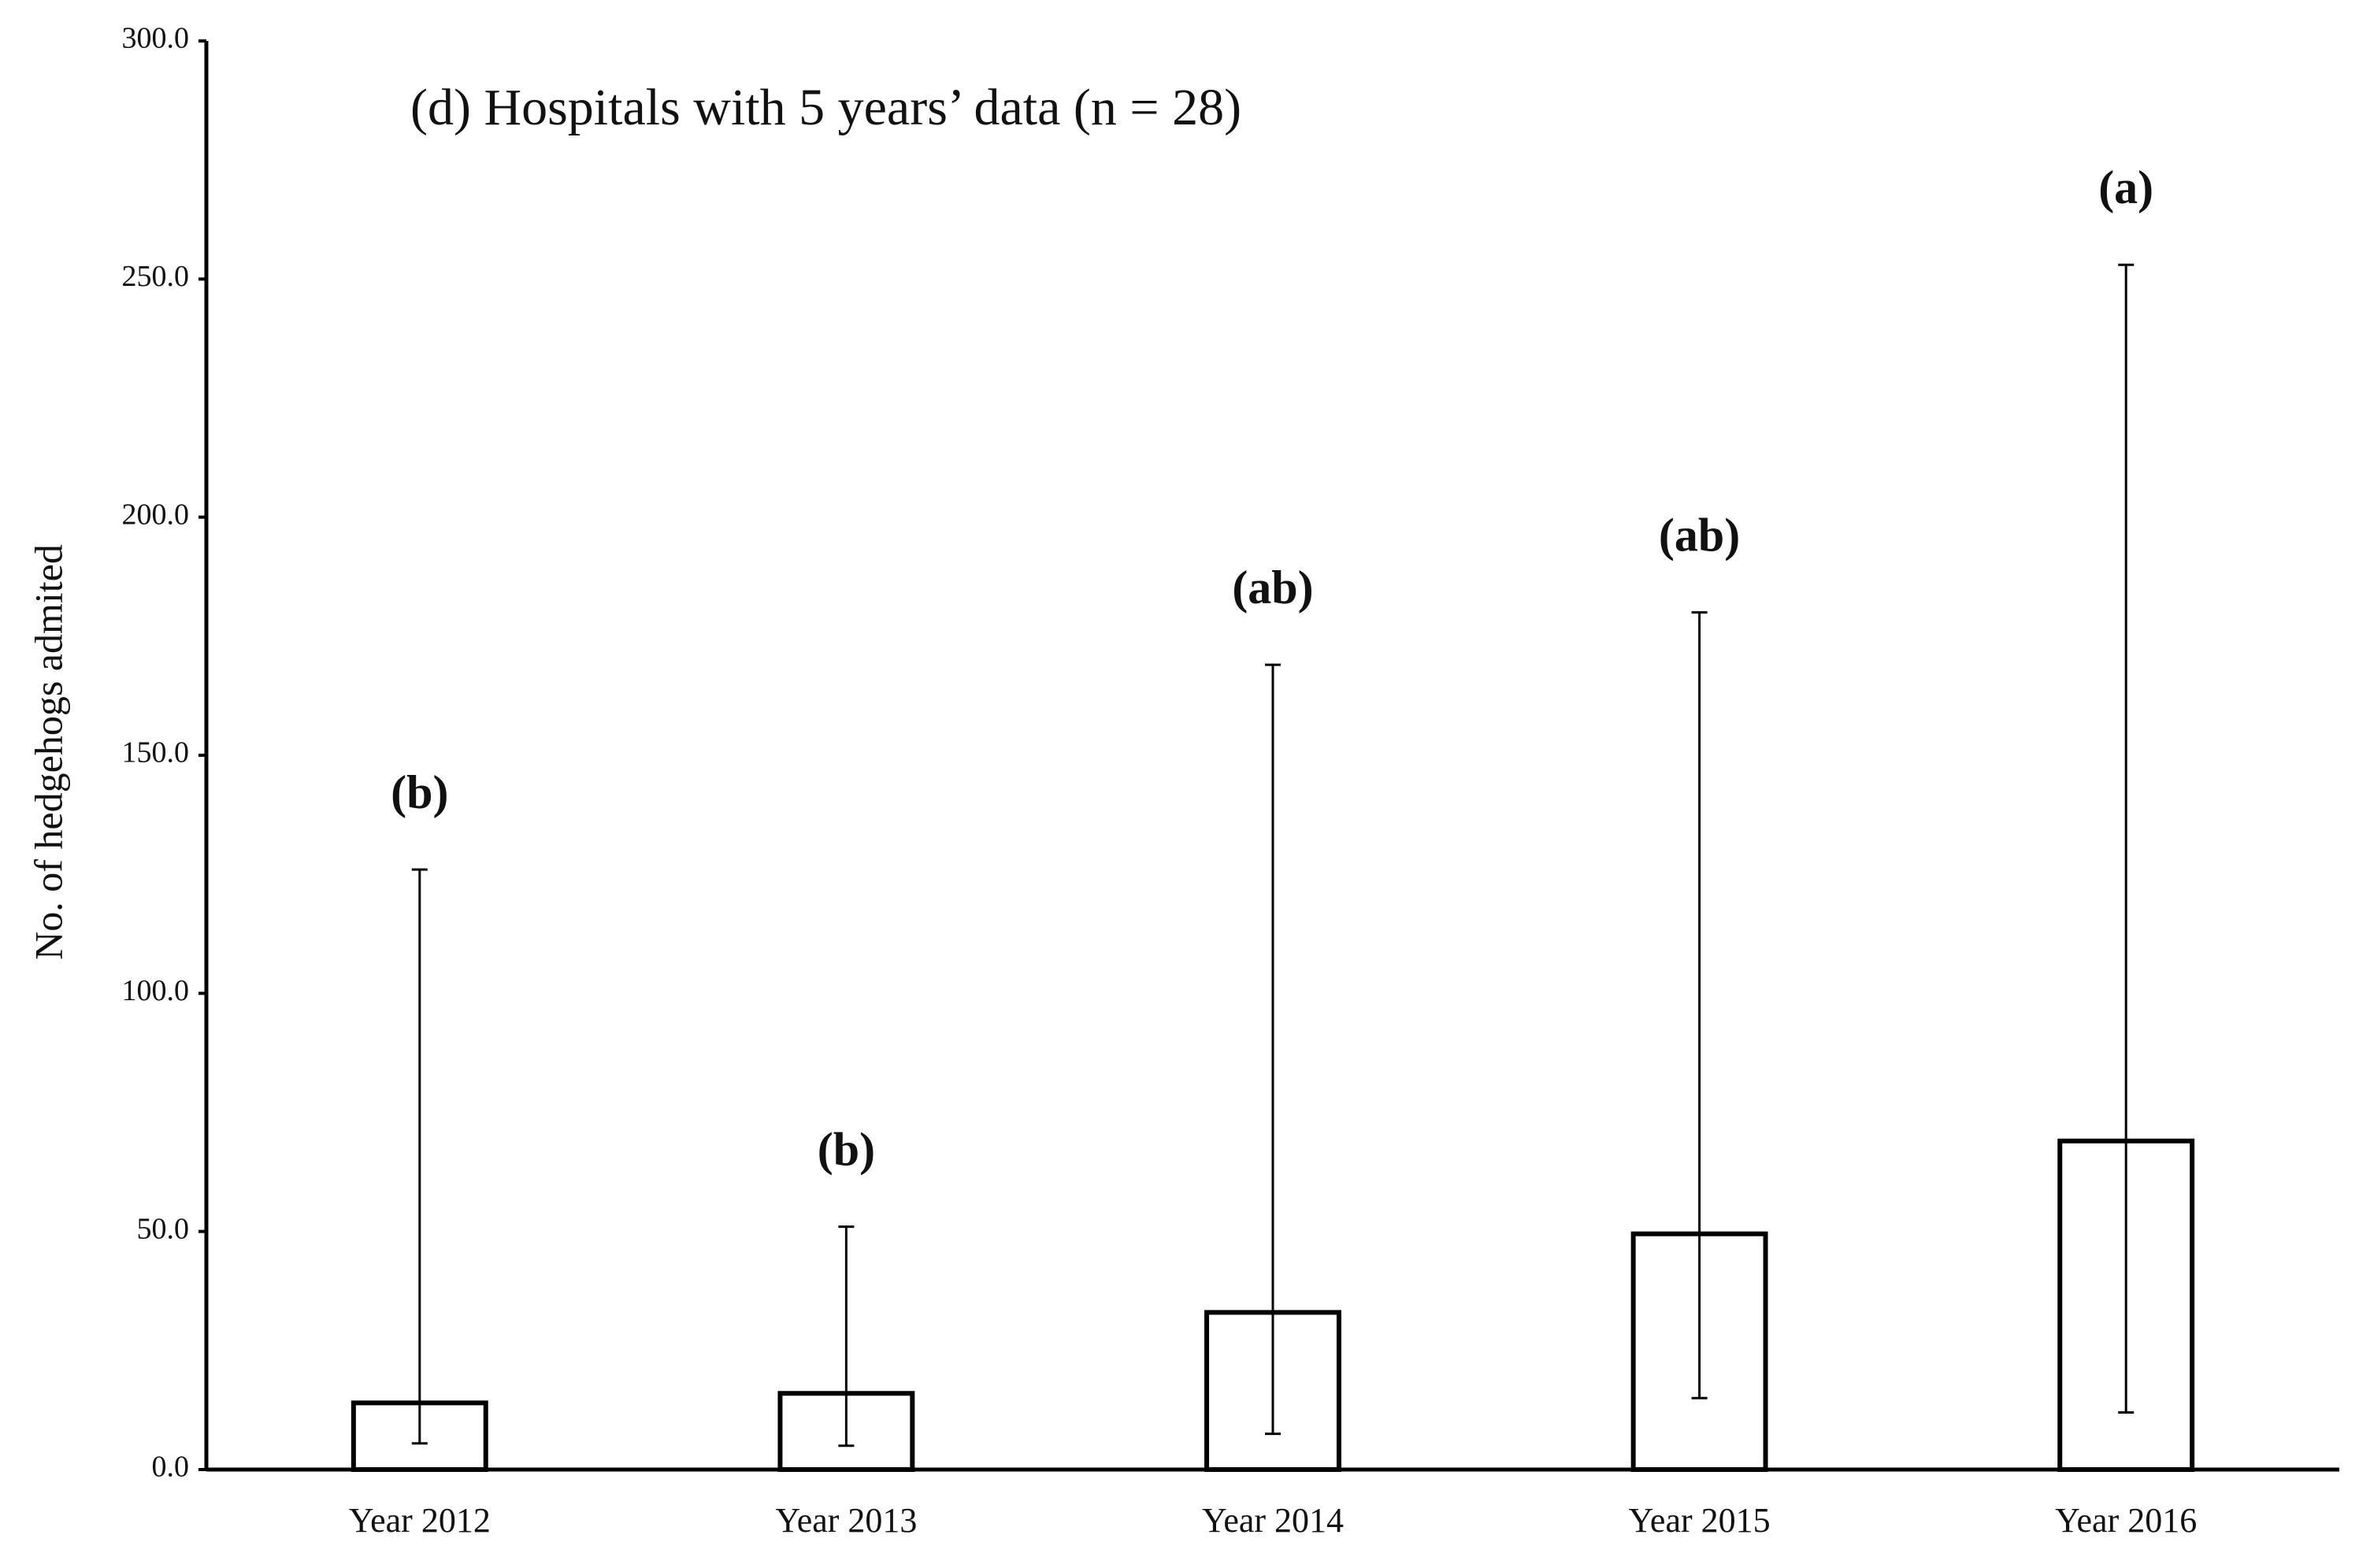 The width and height of the screenshot is (2359, 1568). What do you see at coordinates (156, 514) in the screenshot?
I see `y-tick-label: 200.0` at bounding box center [156, 514].